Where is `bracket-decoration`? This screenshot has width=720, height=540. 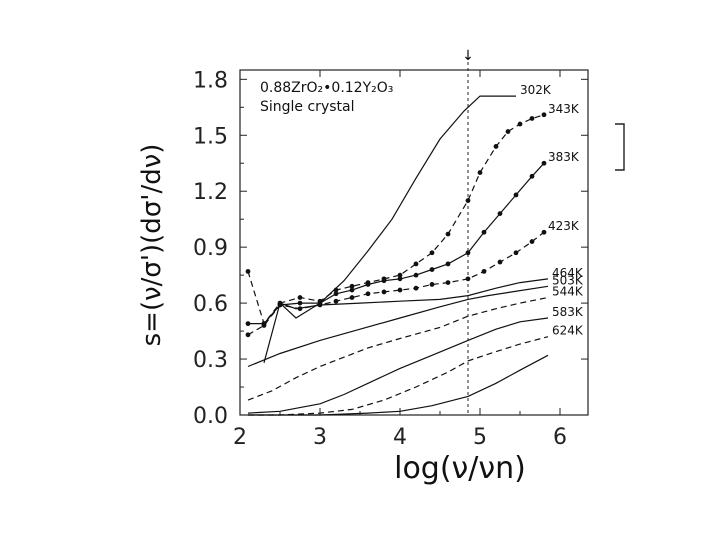 bracket-decoration is located at coordinates (620, 147).